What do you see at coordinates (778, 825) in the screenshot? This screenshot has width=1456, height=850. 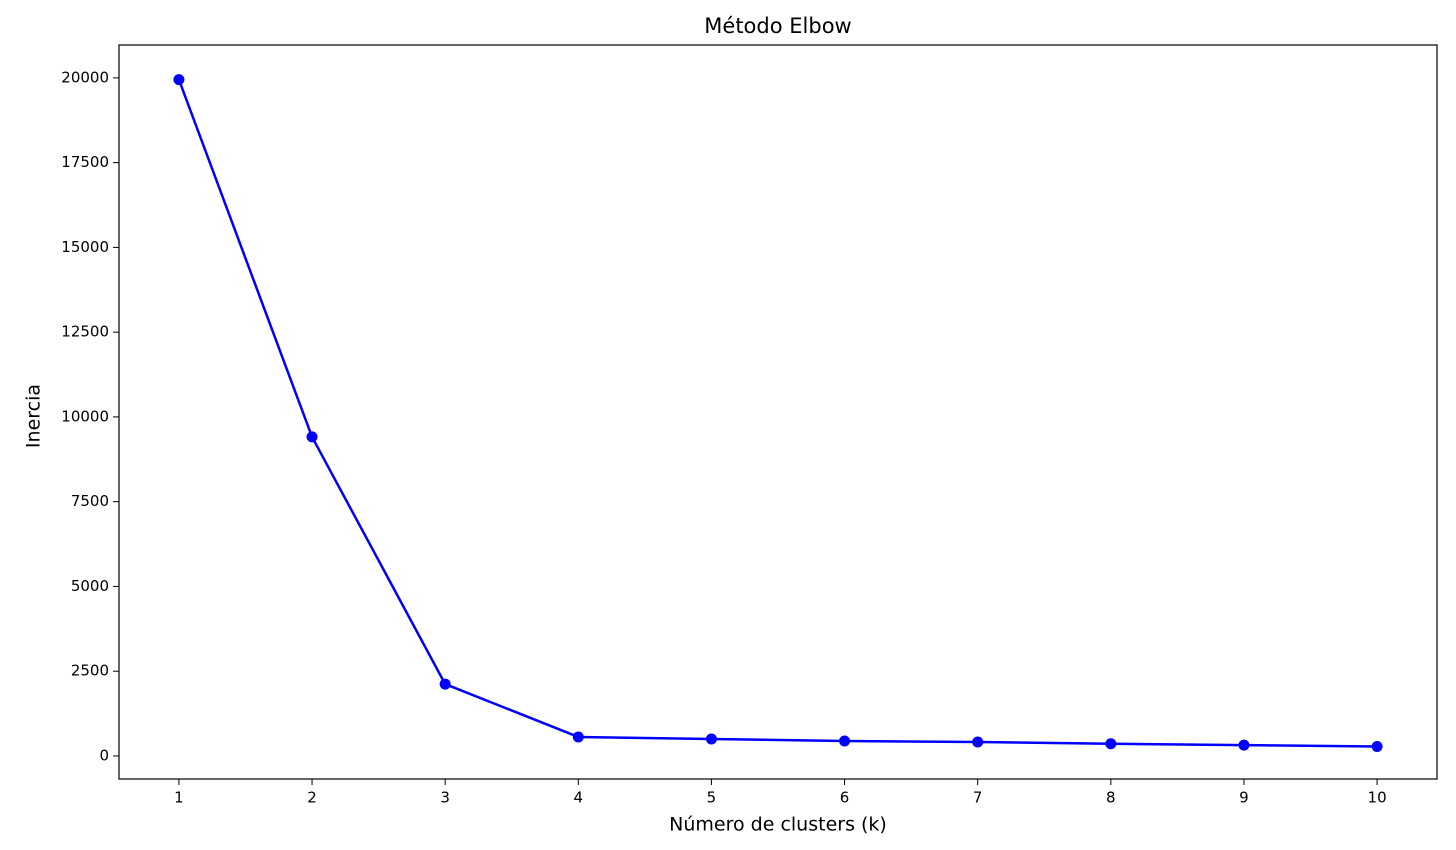 I see `x-axis-label: Número de clusters (k)` at bounding box center [778, 825].